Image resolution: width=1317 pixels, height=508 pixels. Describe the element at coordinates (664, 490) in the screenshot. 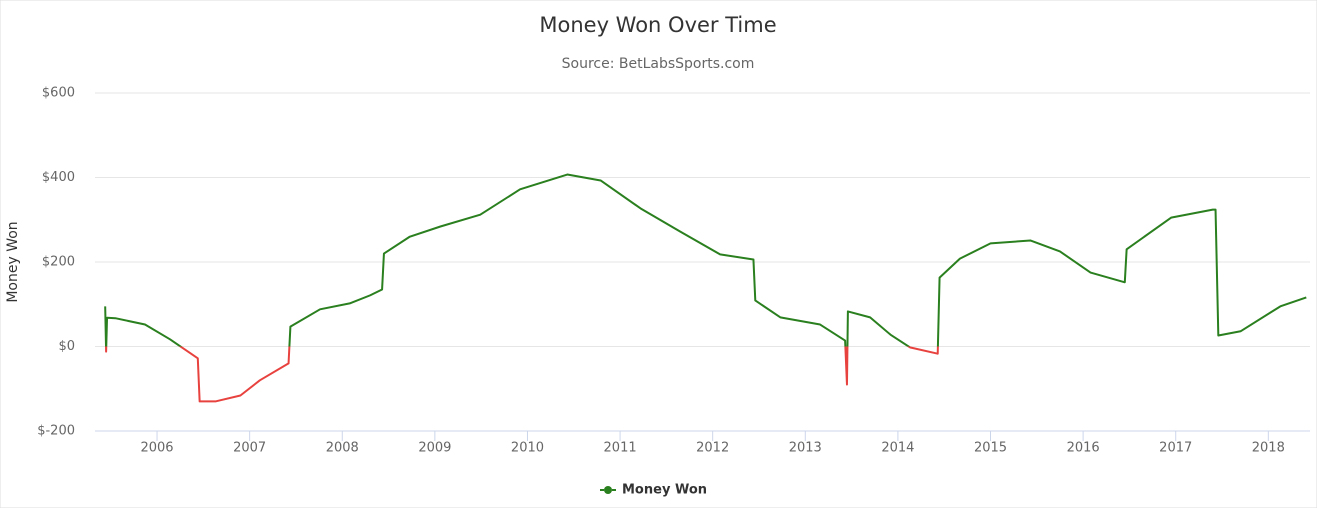

I see `legend-label: Money Won` at that location.